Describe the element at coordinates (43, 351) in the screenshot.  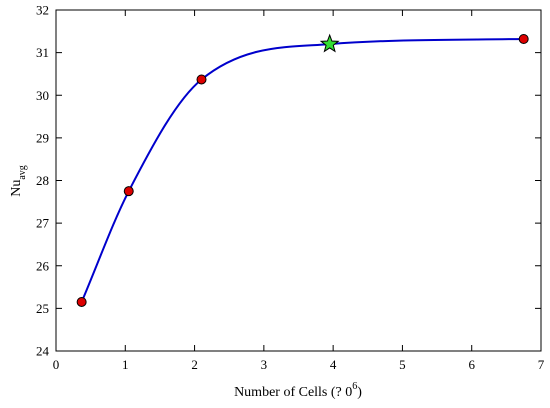
I see `y-tick-label: 24` at that location.